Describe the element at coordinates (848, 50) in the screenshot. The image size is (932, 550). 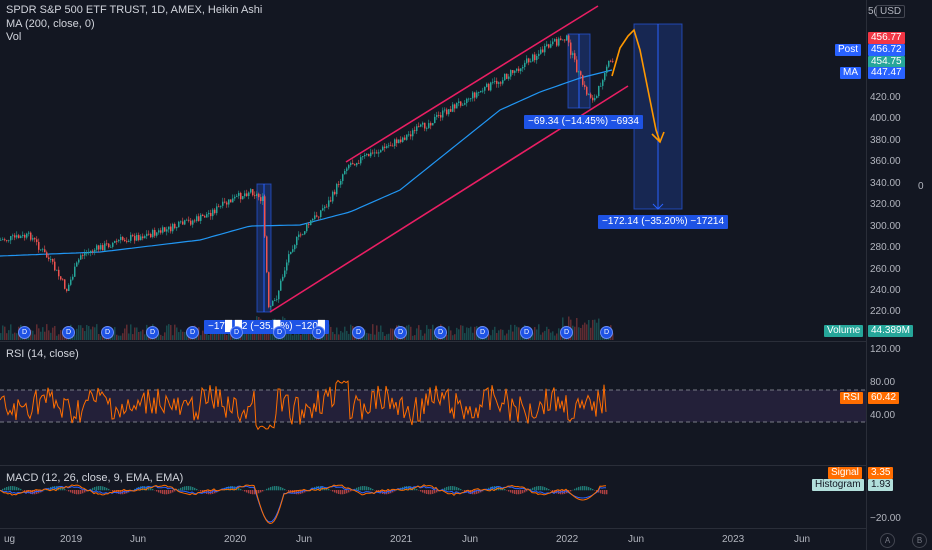
I see `price-badge-label: Post` at that location.